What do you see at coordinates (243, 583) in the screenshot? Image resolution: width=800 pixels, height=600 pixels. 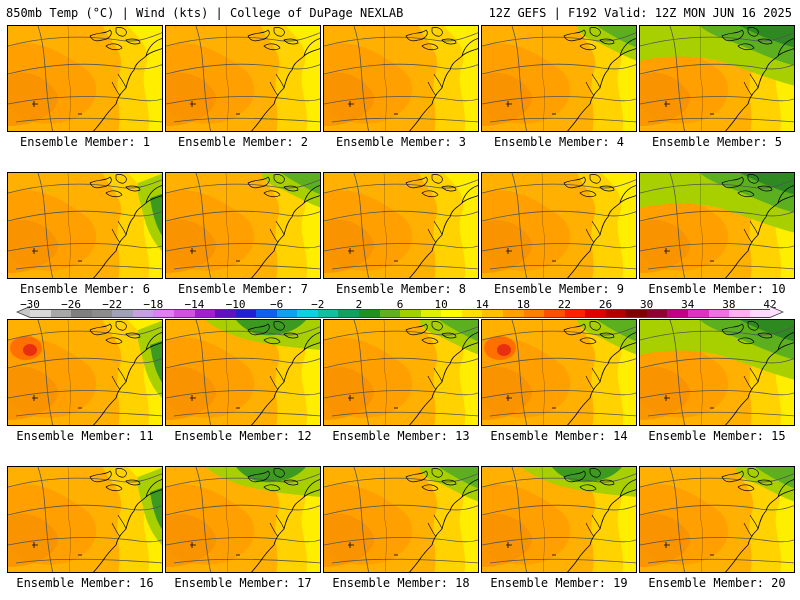 I see `ensemble-member-label: Ensemble Member: 17` at bounding box center [243, 583].